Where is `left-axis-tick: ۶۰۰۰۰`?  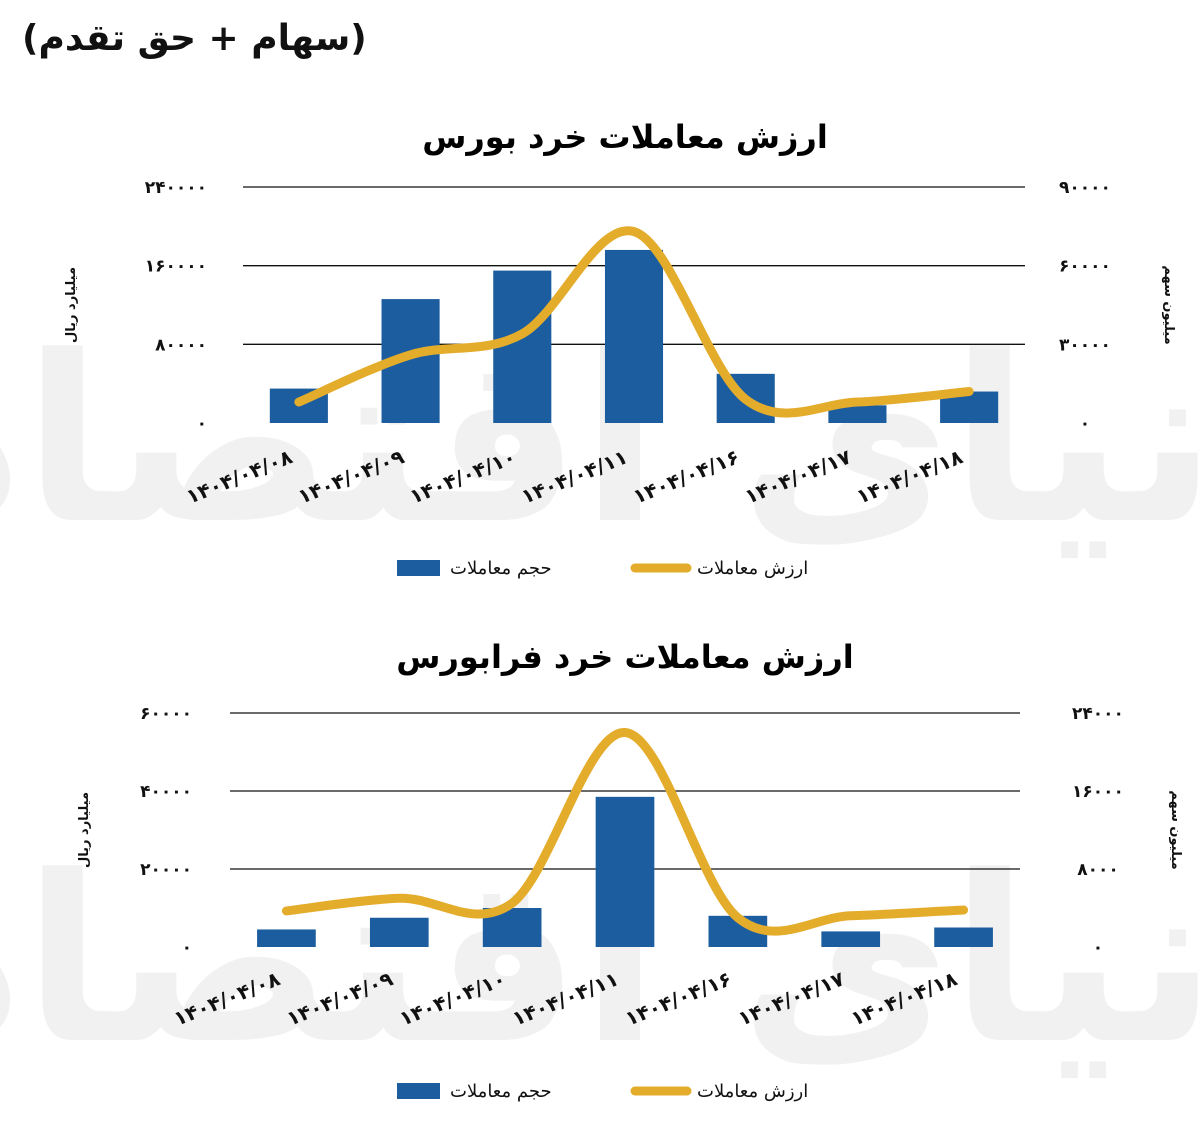 left-axis-tick: ۶۰۰۰۰ is located at coordinates (166, 714).